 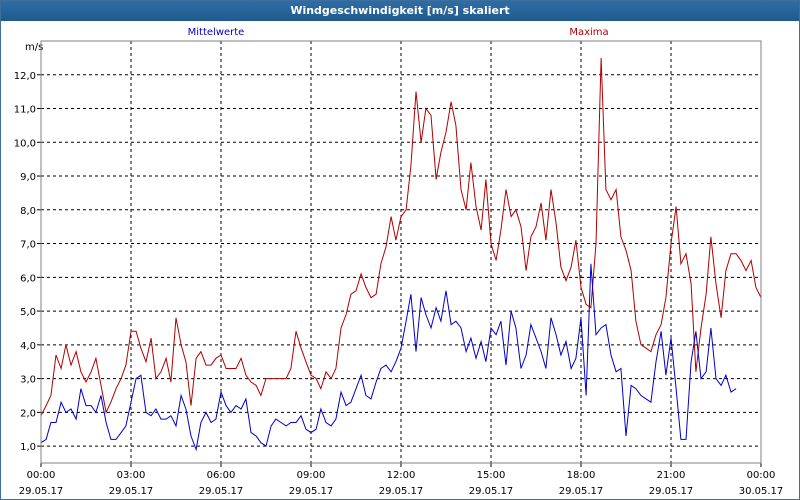 I want to click on x-tick-time: 09:00, so click(x=311, y=475).